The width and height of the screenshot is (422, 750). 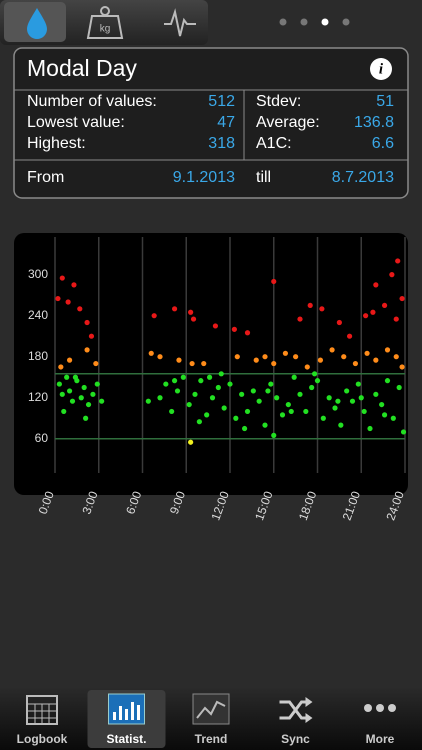 What do you see at coordinates (82, 68) in the screenshot?
I see `panel-title: Modal Day` at bounding box center [82, 68].